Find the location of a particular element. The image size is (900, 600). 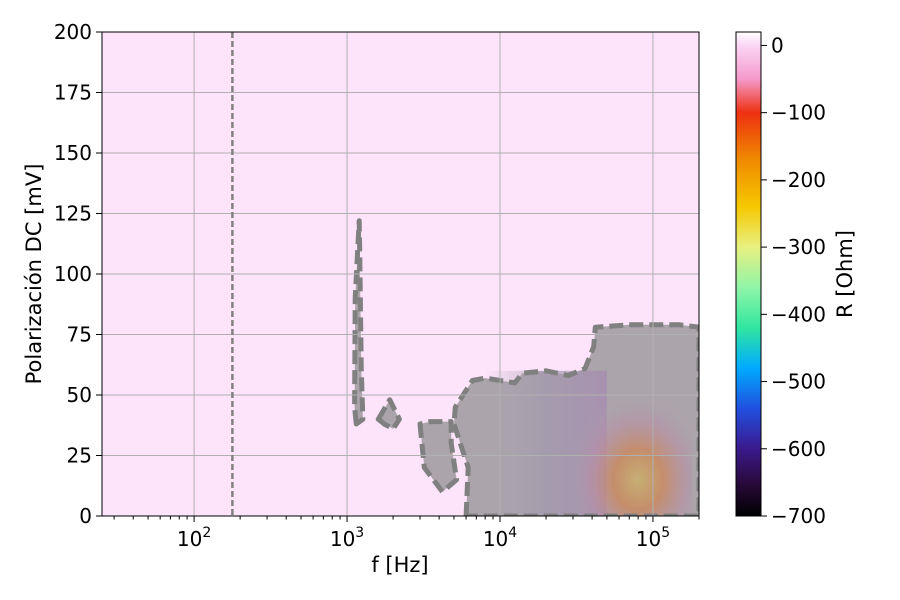

y-tick-label: 0 is located at coordinates (85, 516).